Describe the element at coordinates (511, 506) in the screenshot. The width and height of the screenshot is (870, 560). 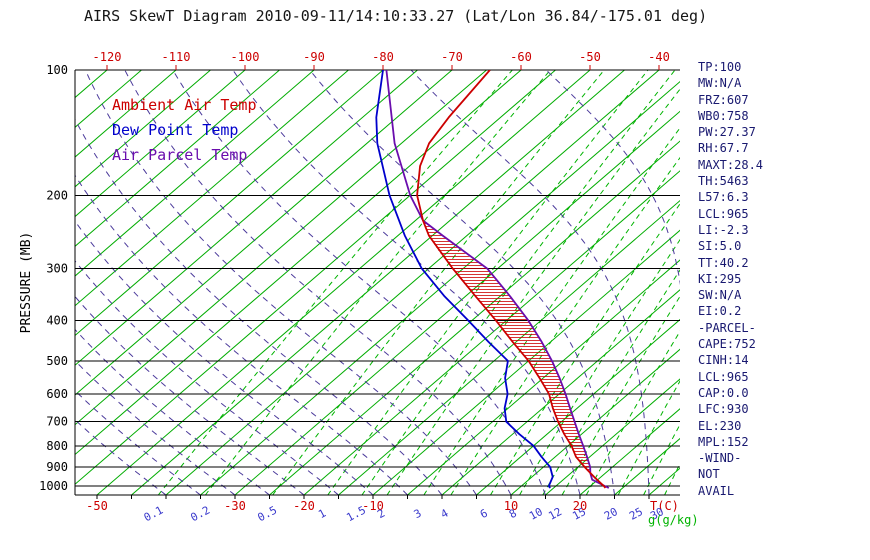
I see `bottom-temp-tick-label: 10` at that location.